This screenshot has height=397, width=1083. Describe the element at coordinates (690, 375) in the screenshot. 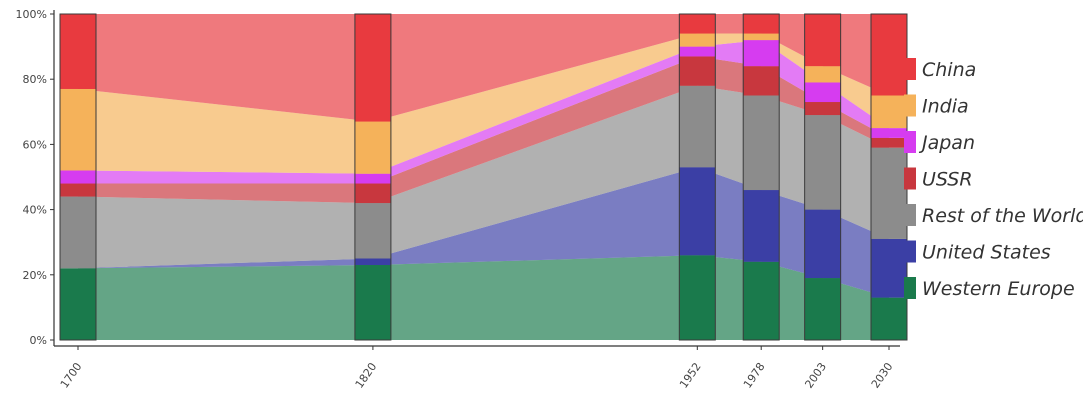

I see `x-tick-label-1952: 1952` at that location.